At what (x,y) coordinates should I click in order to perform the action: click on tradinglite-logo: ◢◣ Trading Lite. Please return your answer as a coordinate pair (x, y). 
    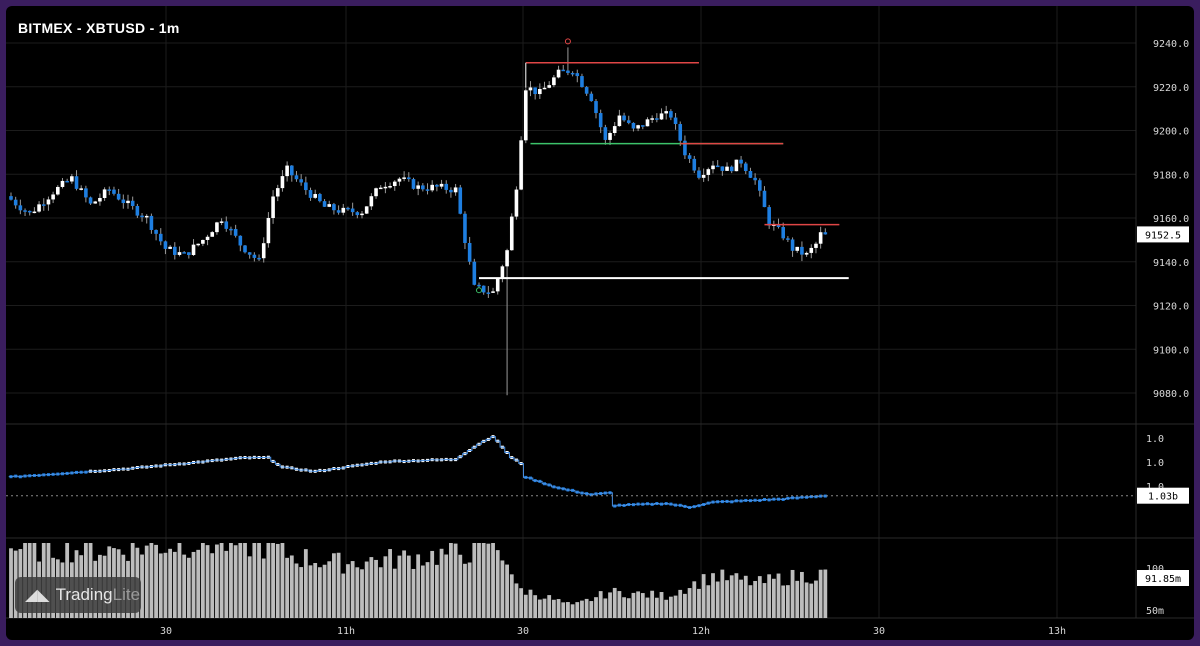
    Looking at the image, I should click on (78, 595).